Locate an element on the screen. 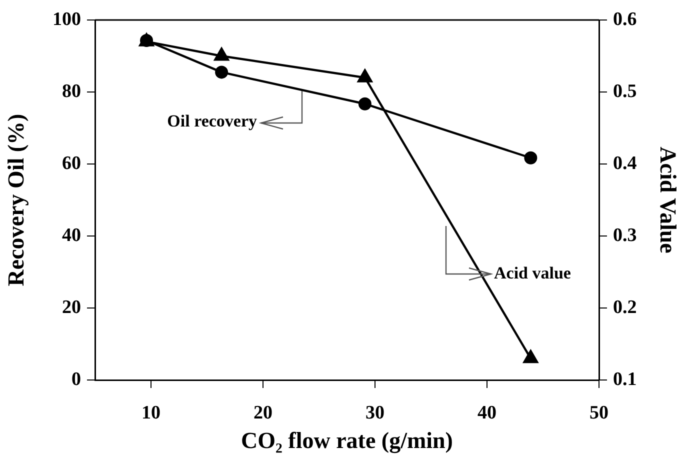  y-tick-label: 80 is located at coordinates (71, 91).